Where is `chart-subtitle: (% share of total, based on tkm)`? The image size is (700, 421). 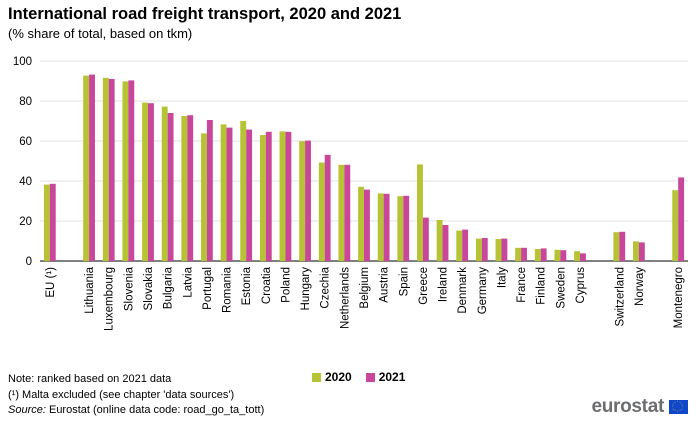 chart-subtitle: (% share of total, based on tkm) is located at coordinates (100, 33).